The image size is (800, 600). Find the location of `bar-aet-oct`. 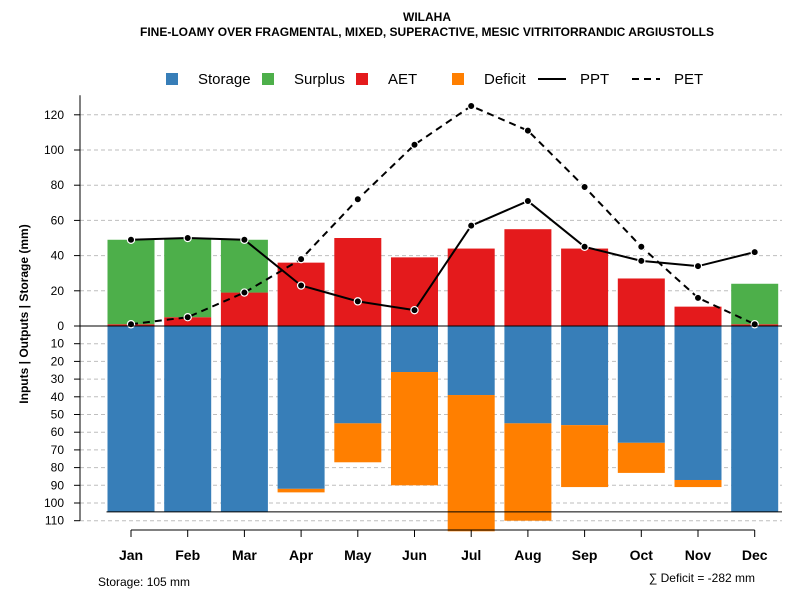

bar-aet-oct is located at coordinates (641, 302).